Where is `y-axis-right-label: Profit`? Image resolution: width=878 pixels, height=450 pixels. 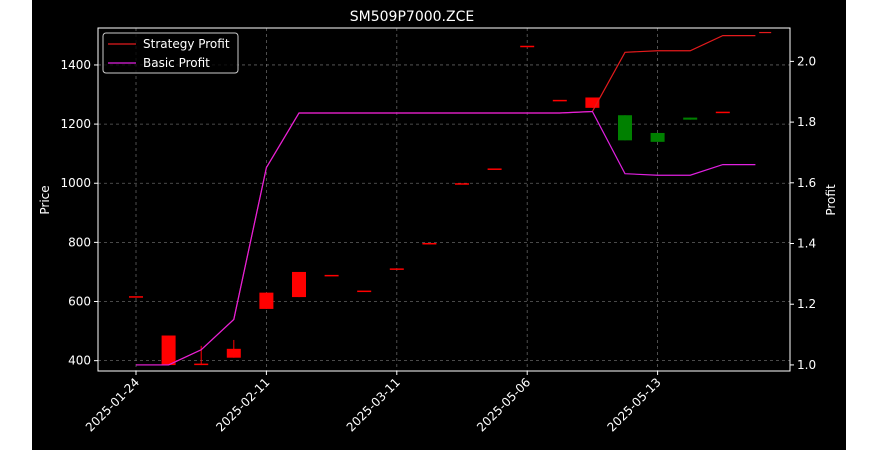
y-axis-right-label: Profit is located at coordinates (831, 200).